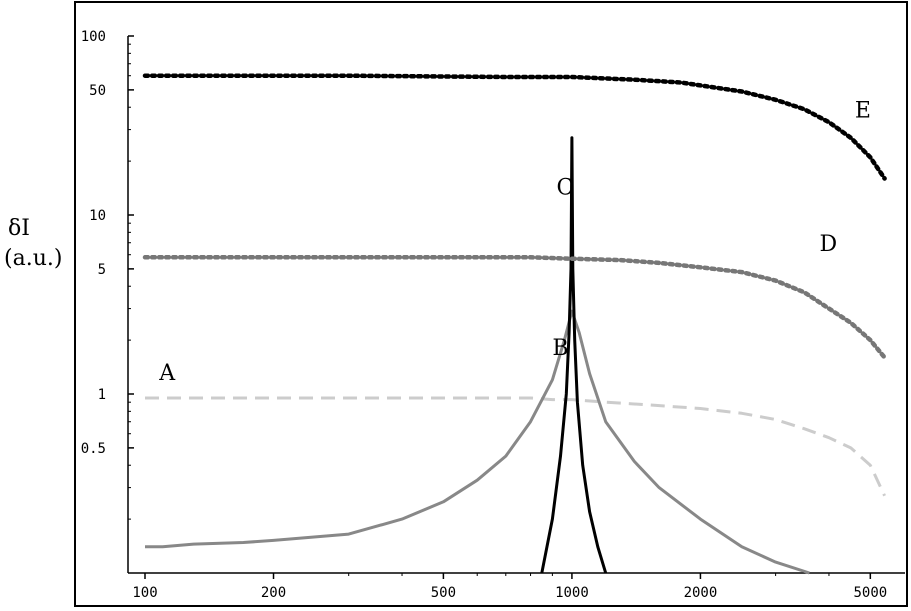 This screenshot has width=911, height=611. Describe the element at coordinates (93, 37) in the screenshot. I see `y-tick-label: 100` at that location.